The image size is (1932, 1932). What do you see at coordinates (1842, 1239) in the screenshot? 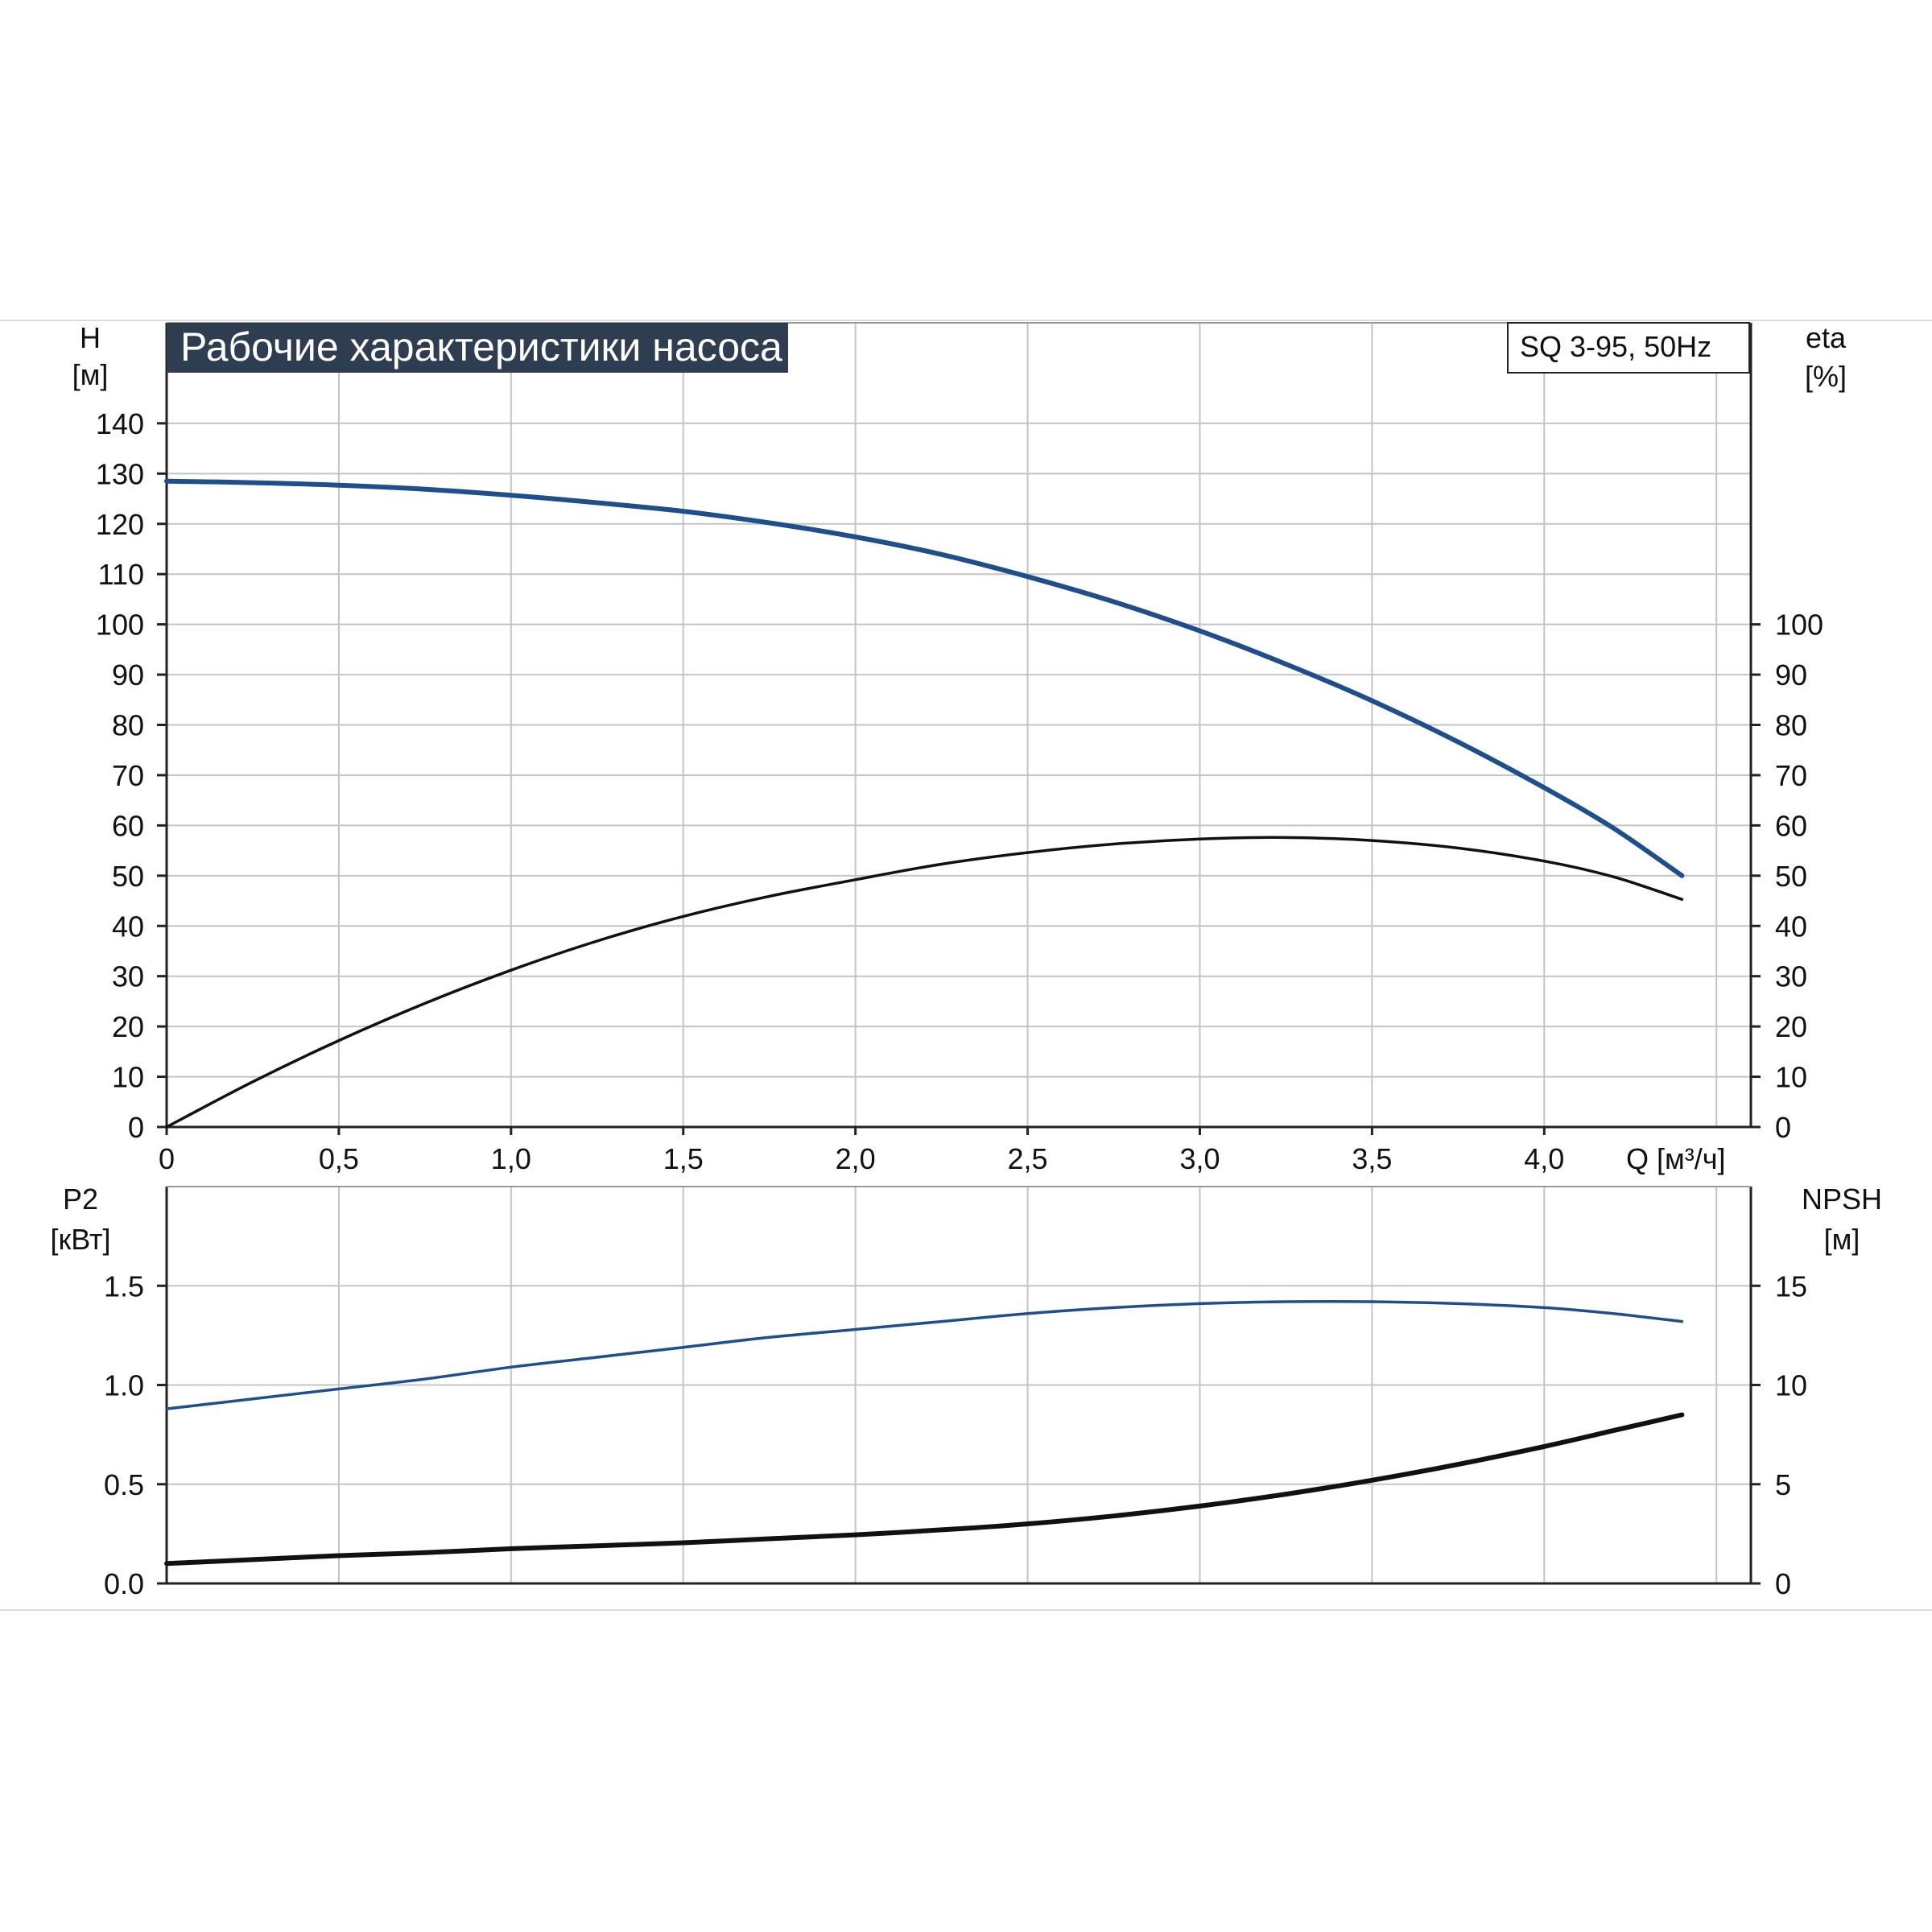
I see `npsh-axis-unit: [м]` at bounding box center [1842, 1239].